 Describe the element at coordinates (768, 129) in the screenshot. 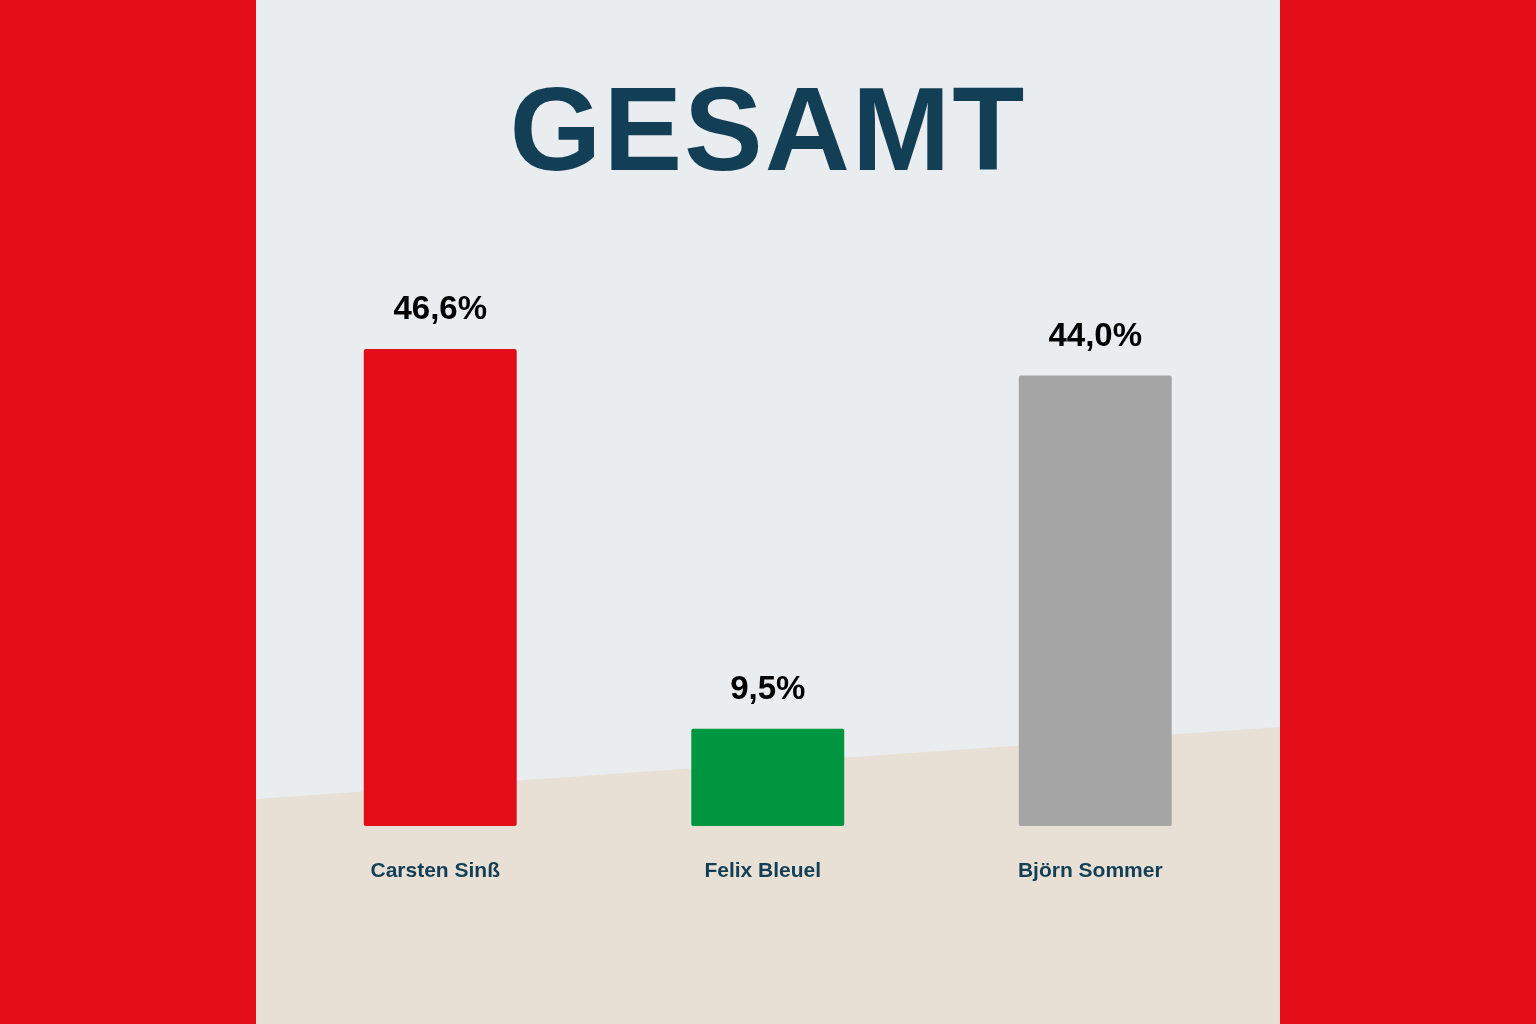

I see `chart-title: GESAMT` at that location.